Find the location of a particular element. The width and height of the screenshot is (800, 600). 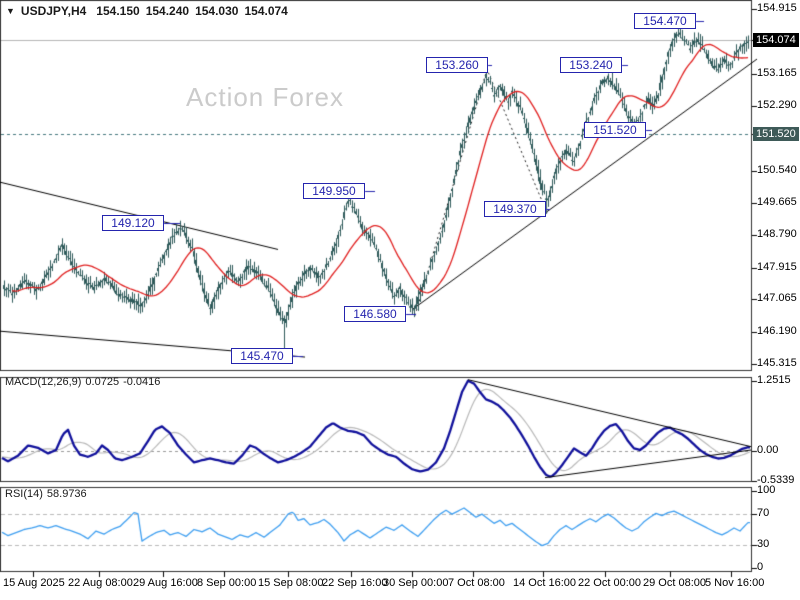

date-label: 7 Oct 08:00 is located at coordinates (476, 583).